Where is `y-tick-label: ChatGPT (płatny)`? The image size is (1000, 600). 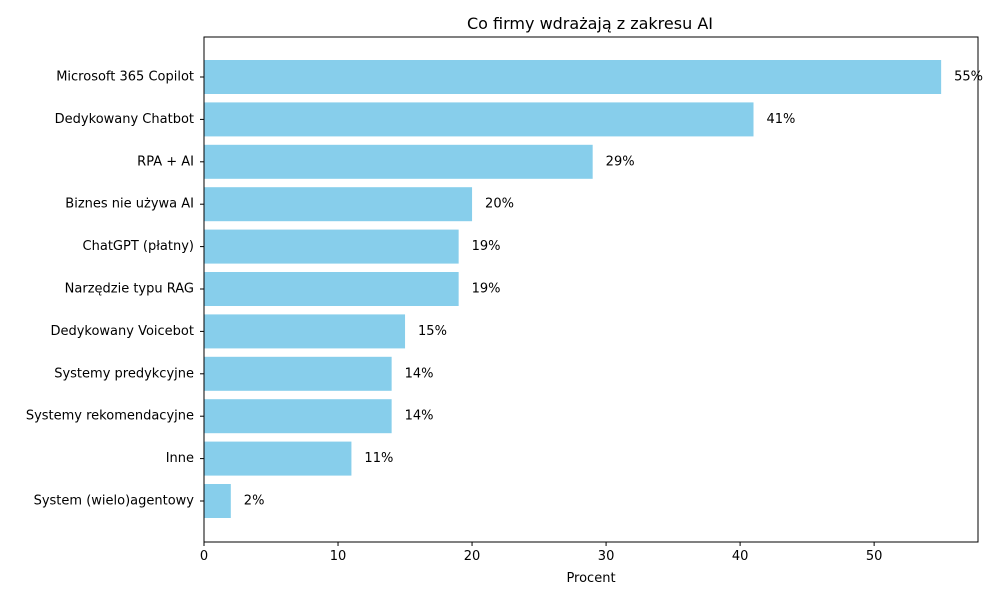 y-tick-label: ChatGPT (płatny) is located at coordinates (138, 246).